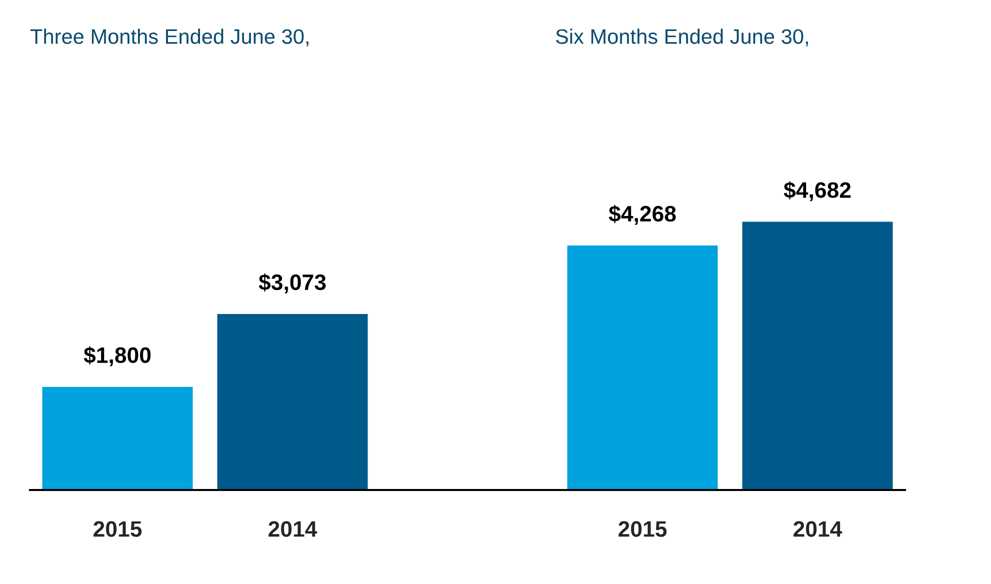 This screenshot has height=584, width=991. Describe the element at coordinates (292, 283) in the screenshot. I see `data-label: $3,073` at that location.